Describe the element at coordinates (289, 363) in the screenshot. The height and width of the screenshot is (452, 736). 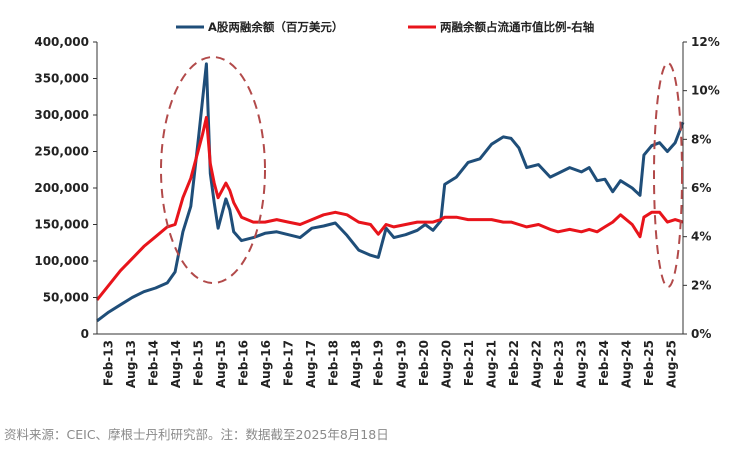
I see `x-tick-label: Feb-17` at that location.